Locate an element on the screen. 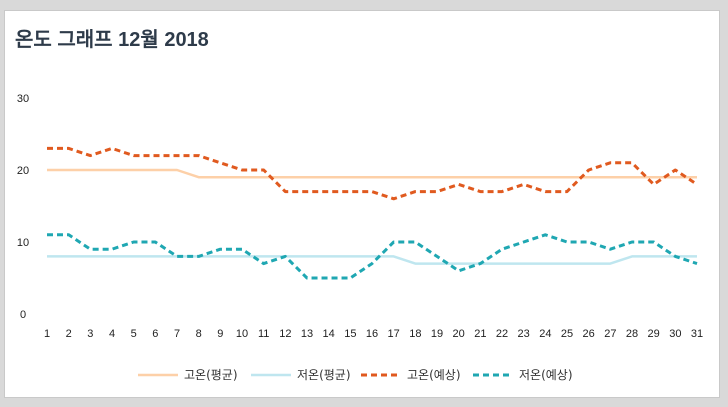 The width and height of the screenshot is (728, 407). x-tick-label: 24 is located at coordinates (545, 334).